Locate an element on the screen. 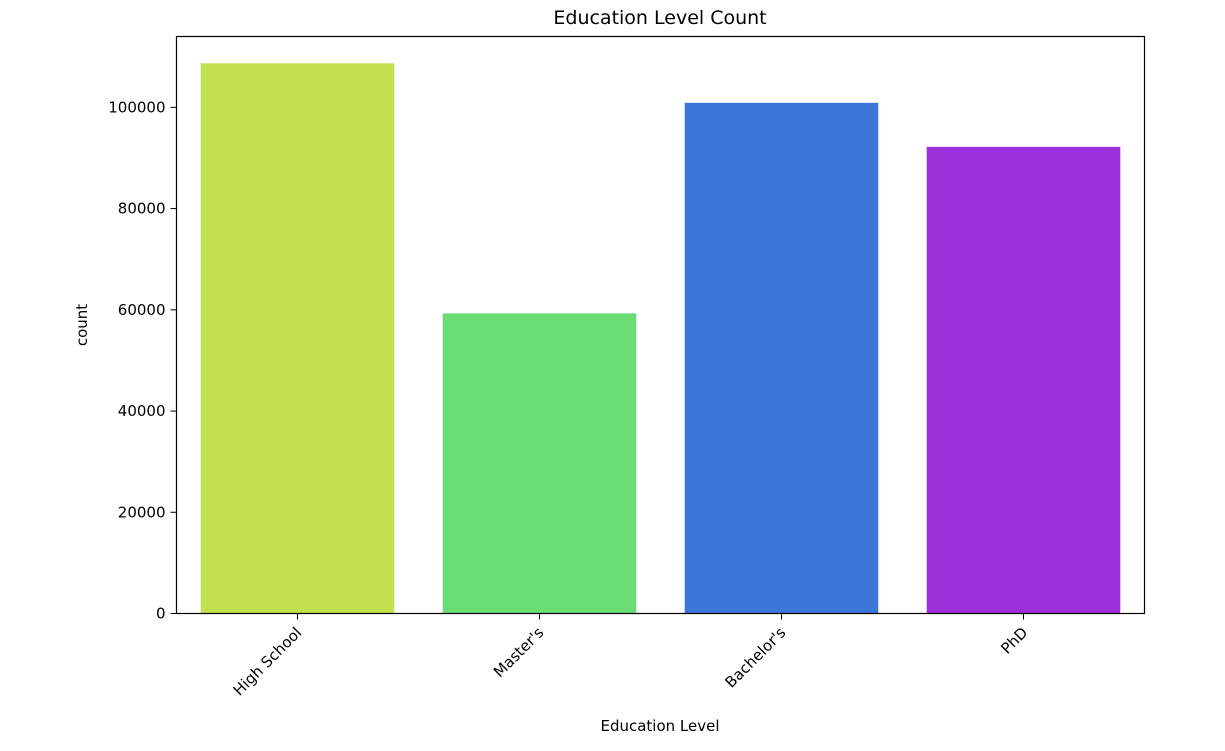 This screenshot has width=1225, height=751. bar-phd is located at coordinates (1023, 380).